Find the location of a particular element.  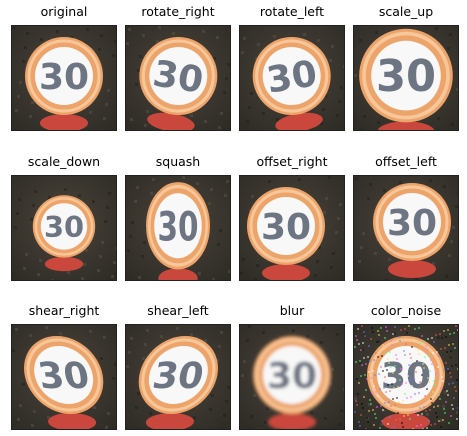

panel-title: offset_right is located at coordinates (292, 161).